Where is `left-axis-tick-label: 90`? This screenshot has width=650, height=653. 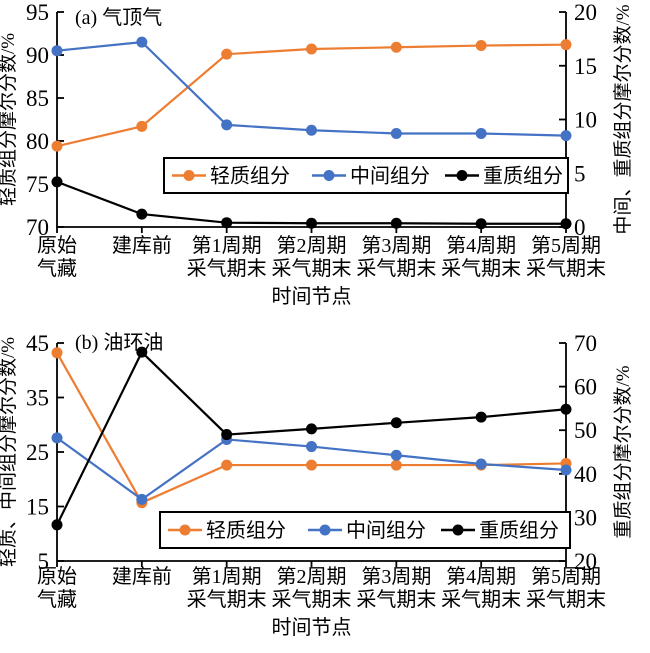
left-axis-tick-label: 90 is located at coordinates (37, 55).